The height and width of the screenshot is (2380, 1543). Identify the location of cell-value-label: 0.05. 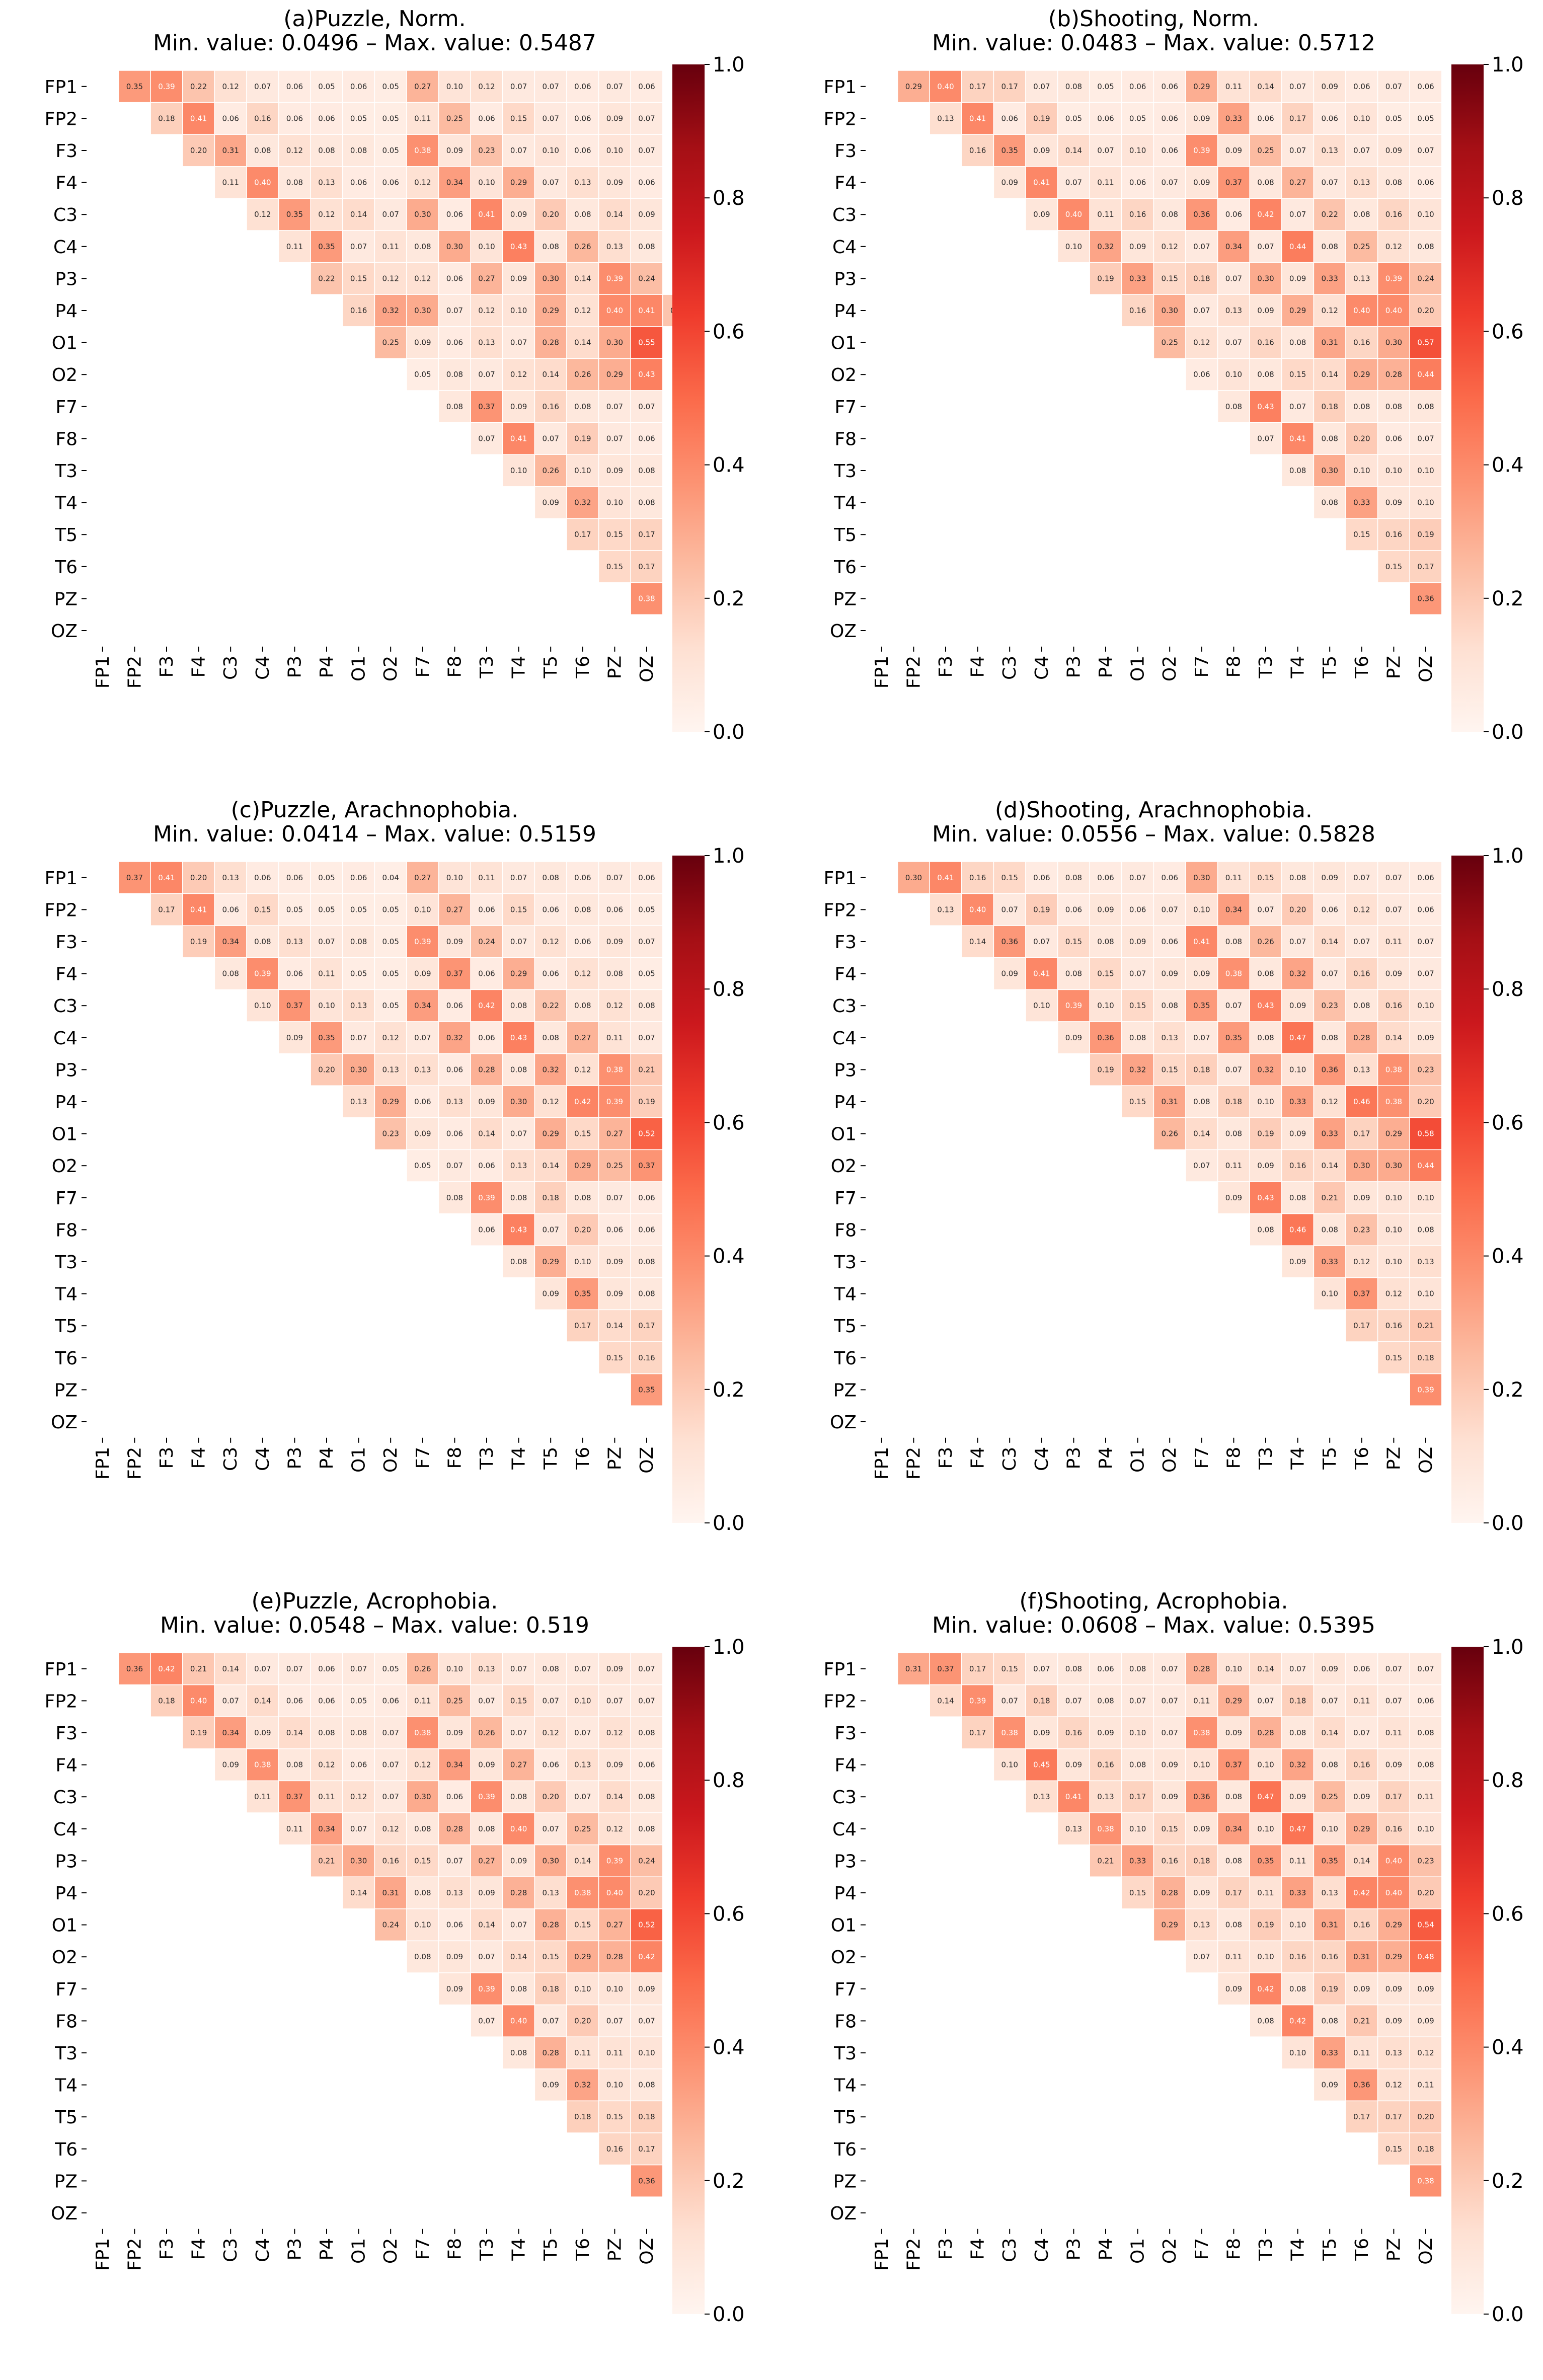
(391, 151).